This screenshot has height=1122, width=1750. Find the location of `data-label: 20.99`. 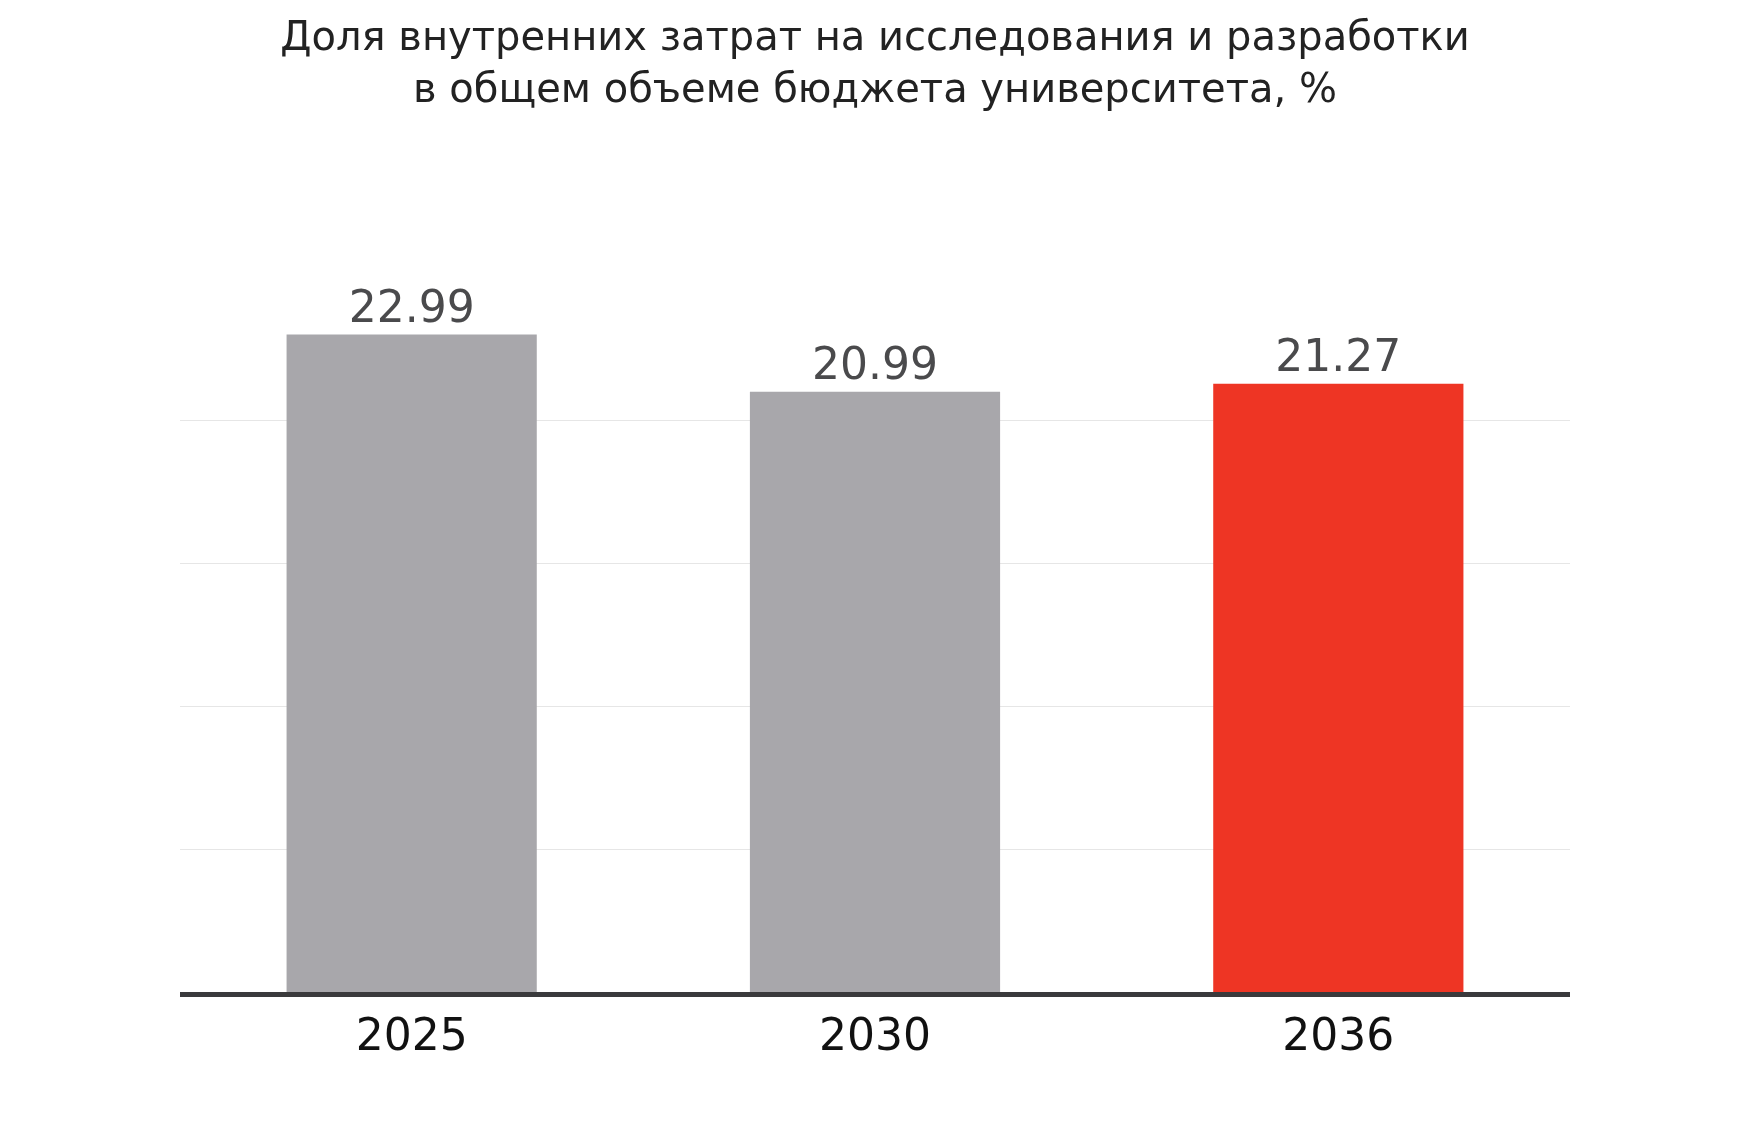

data-label: 20.99 is located at coordinates (875, 363).